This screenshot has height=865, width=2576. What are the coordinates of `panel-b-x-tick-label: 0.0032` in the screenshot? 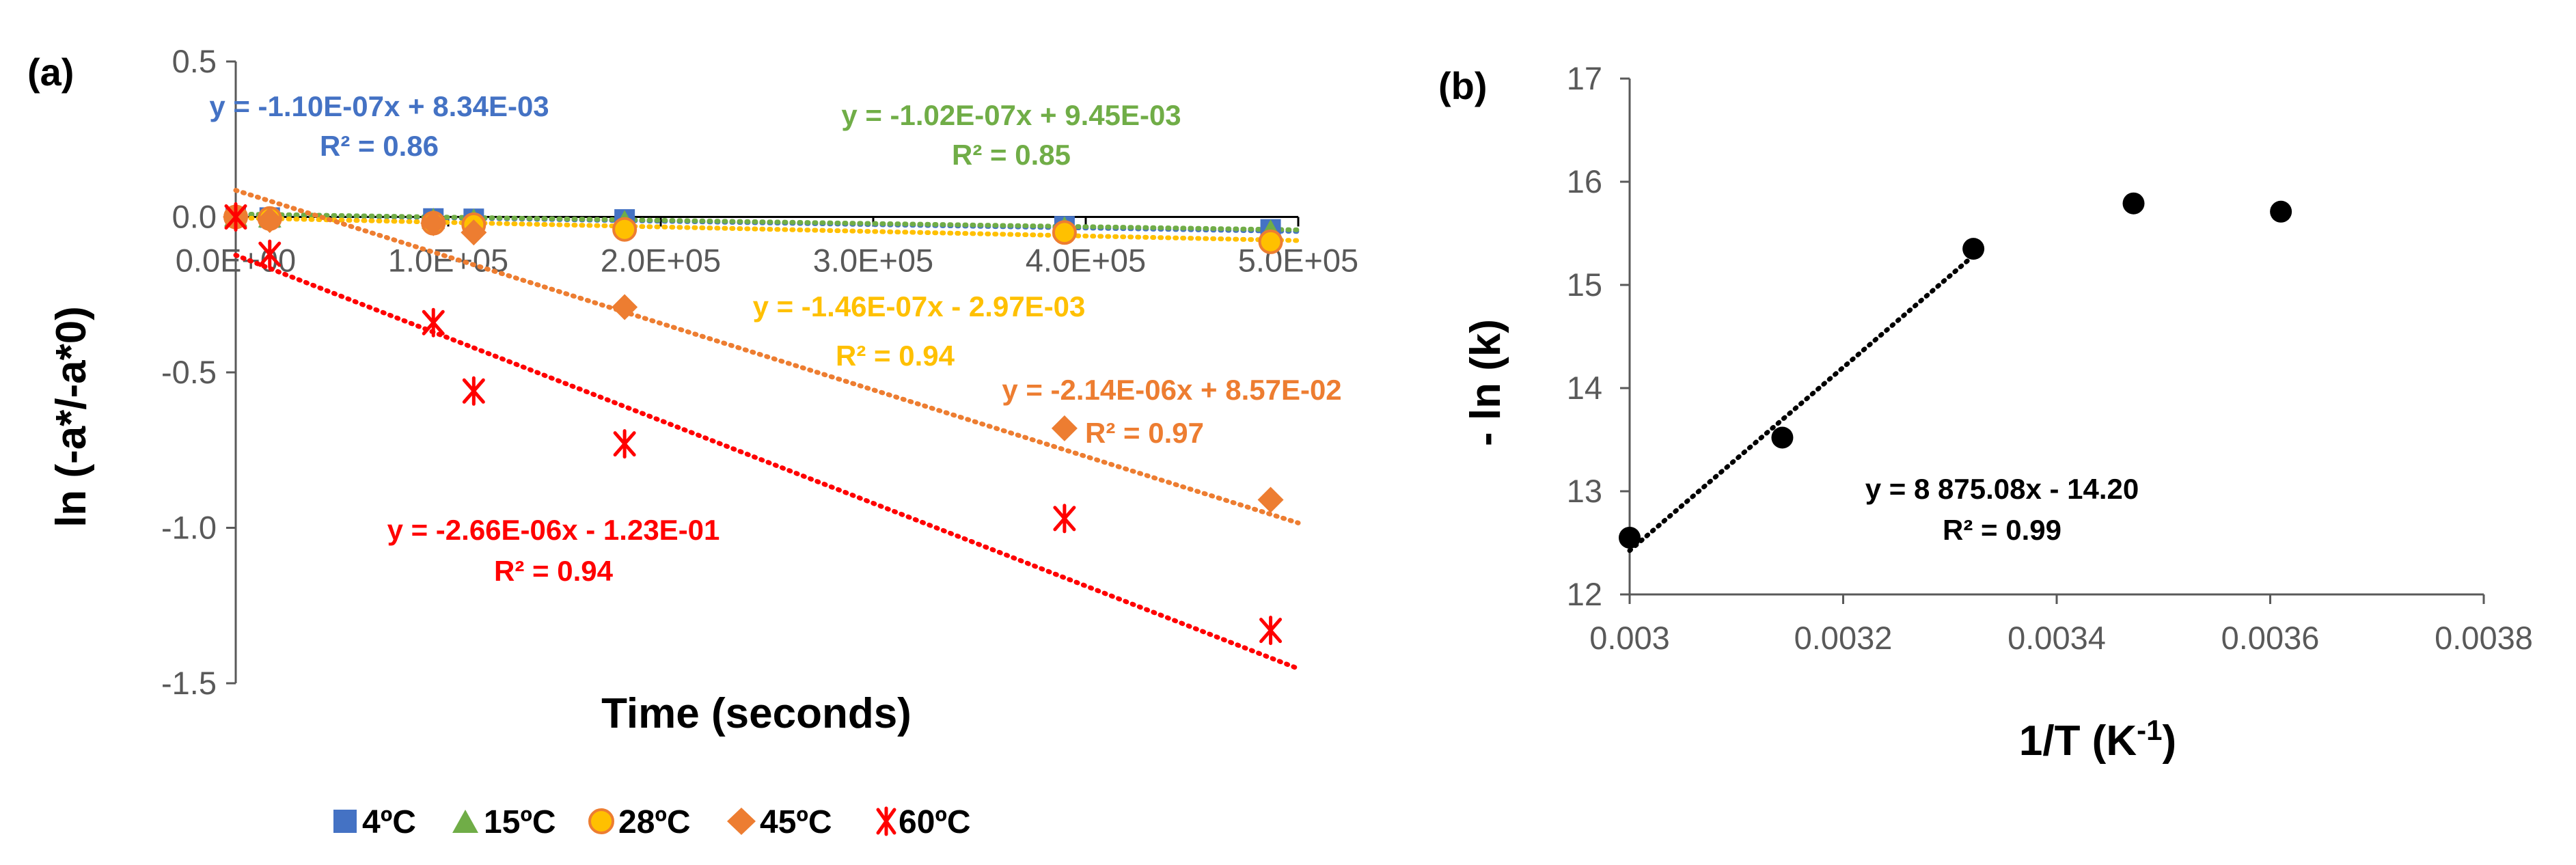 It's located at (1843, 638).